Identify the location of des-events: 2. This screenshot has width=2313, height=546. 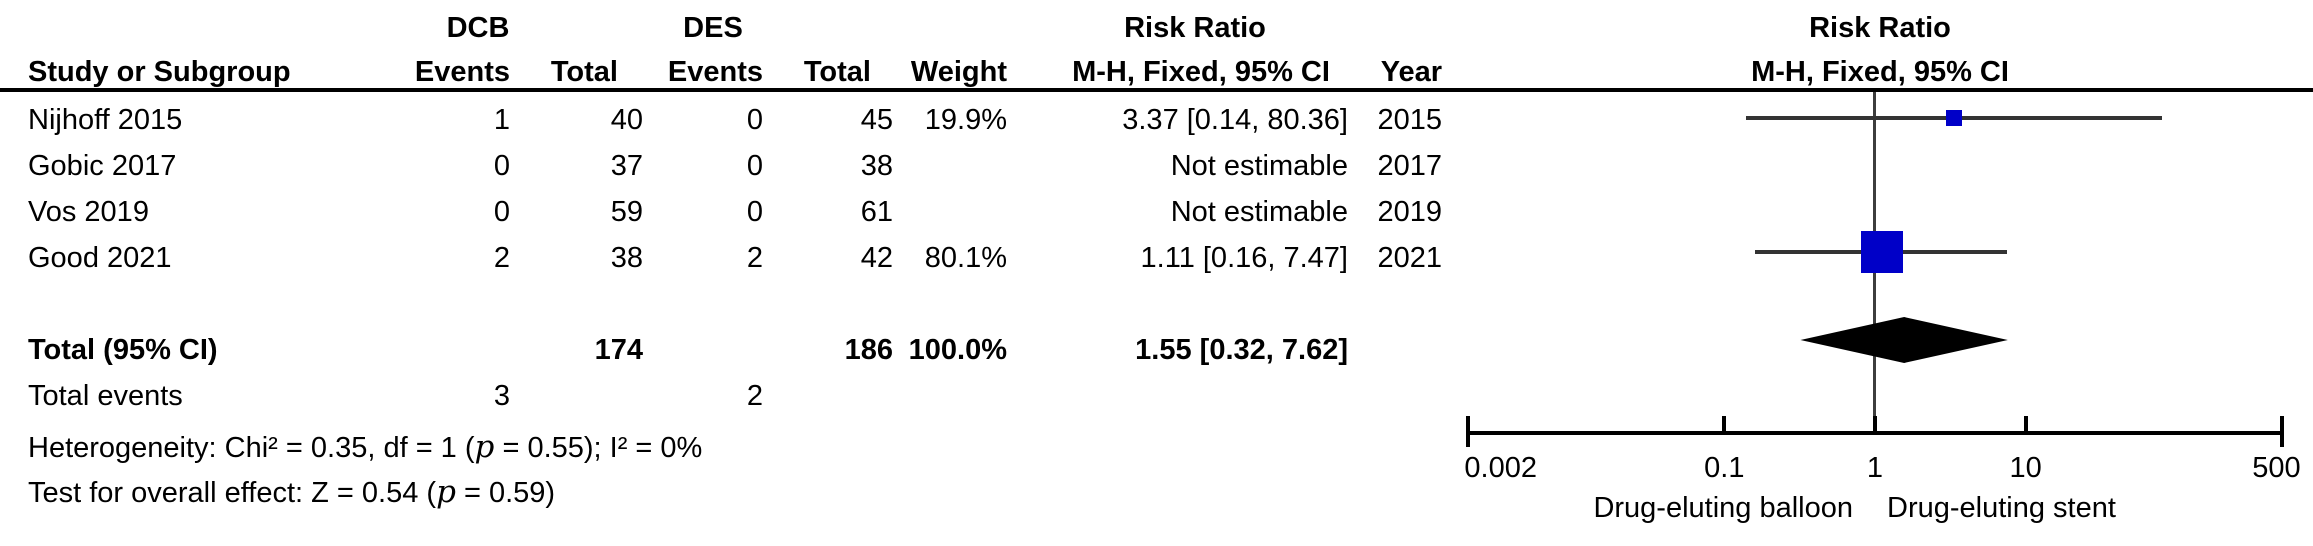
(754, 258).